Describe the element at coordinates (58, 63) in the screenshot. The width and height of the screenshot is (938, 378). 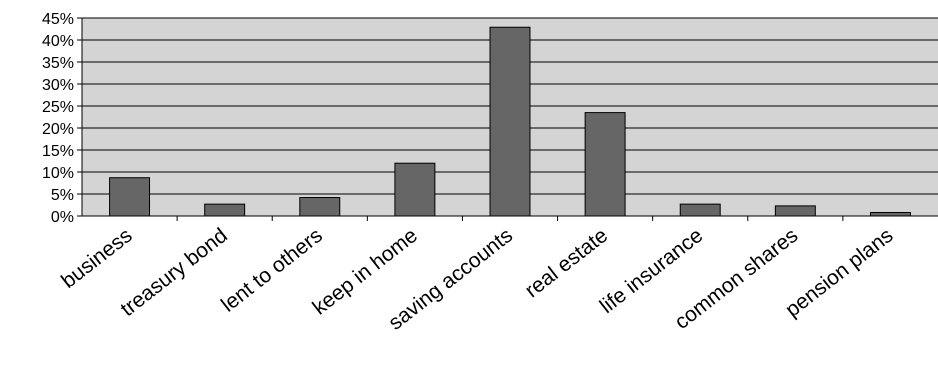
I see `y-tick-label: 35%` at that location.